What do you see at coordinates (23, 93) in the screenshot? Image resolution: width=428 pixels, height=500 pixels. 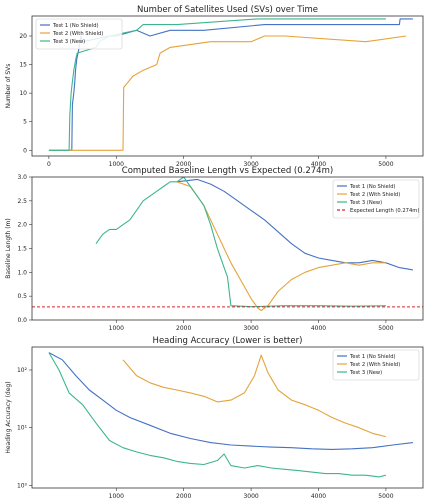 I see `y-tick-label: 10` at bounding box center [23, 93].